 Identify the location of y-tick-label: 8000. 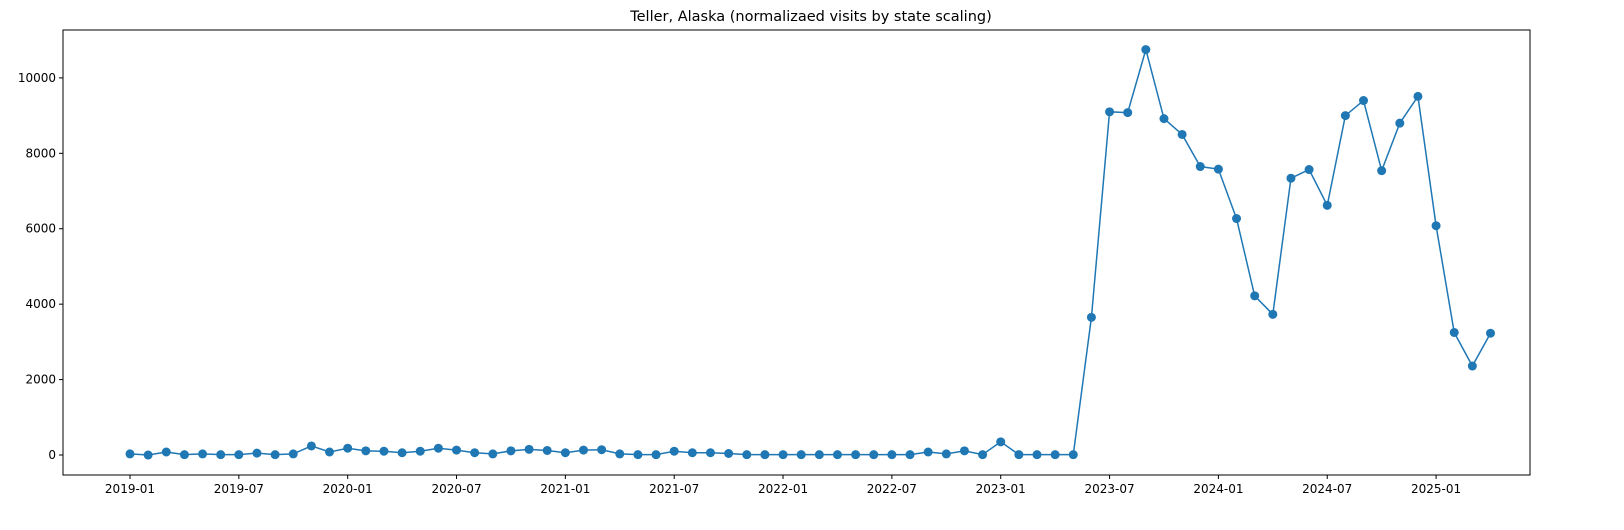
(40, 153).